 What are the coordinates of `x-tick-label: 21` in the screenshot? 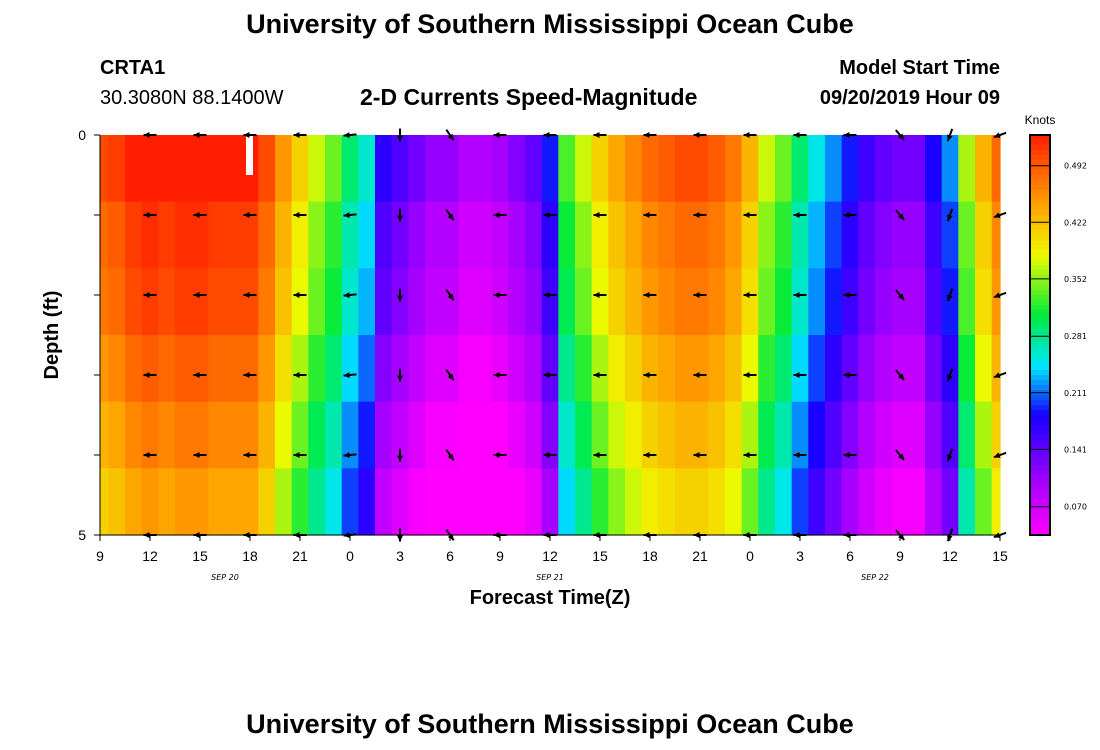 It's located at (300, 556).